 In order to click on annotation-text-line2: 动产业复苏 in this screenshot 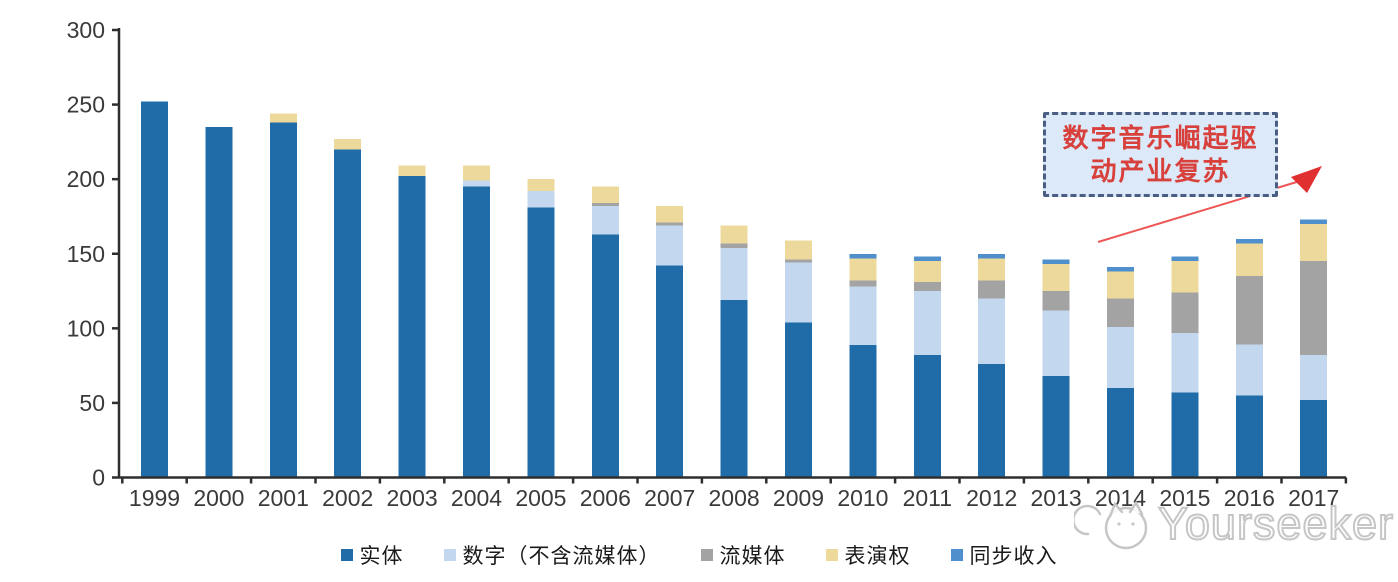, I will do `click(1160, 171)`.